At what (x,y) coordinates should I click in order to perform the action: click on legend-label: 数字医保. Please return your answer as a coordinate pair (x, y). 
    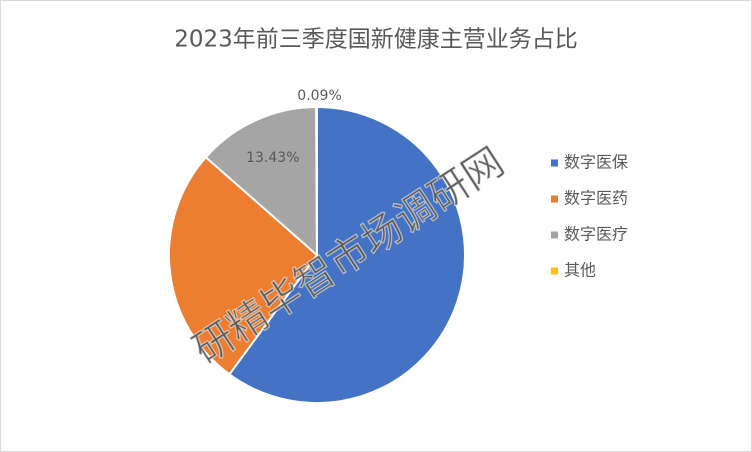
    Looking at the image, I should click on (596, 162).